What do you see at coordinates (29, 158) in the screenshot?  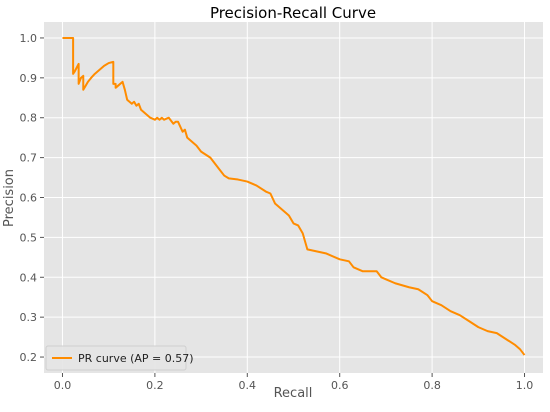 I see `y-tick-label: 0.7` at bounding box center [29, 158].